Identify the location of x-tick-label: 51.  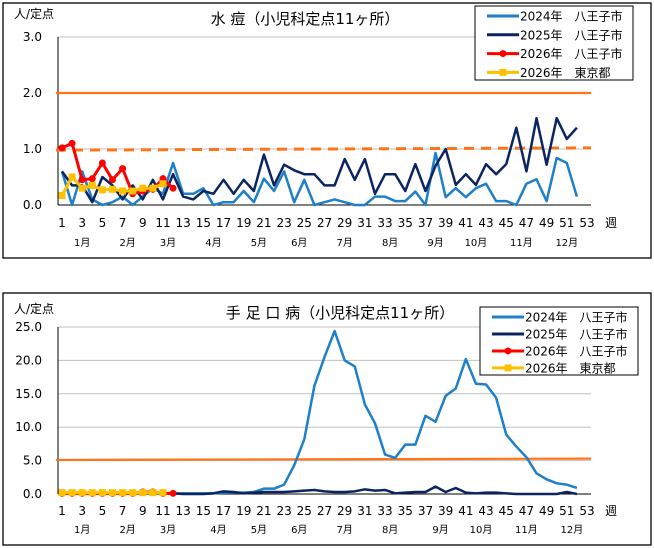
(566, 511).